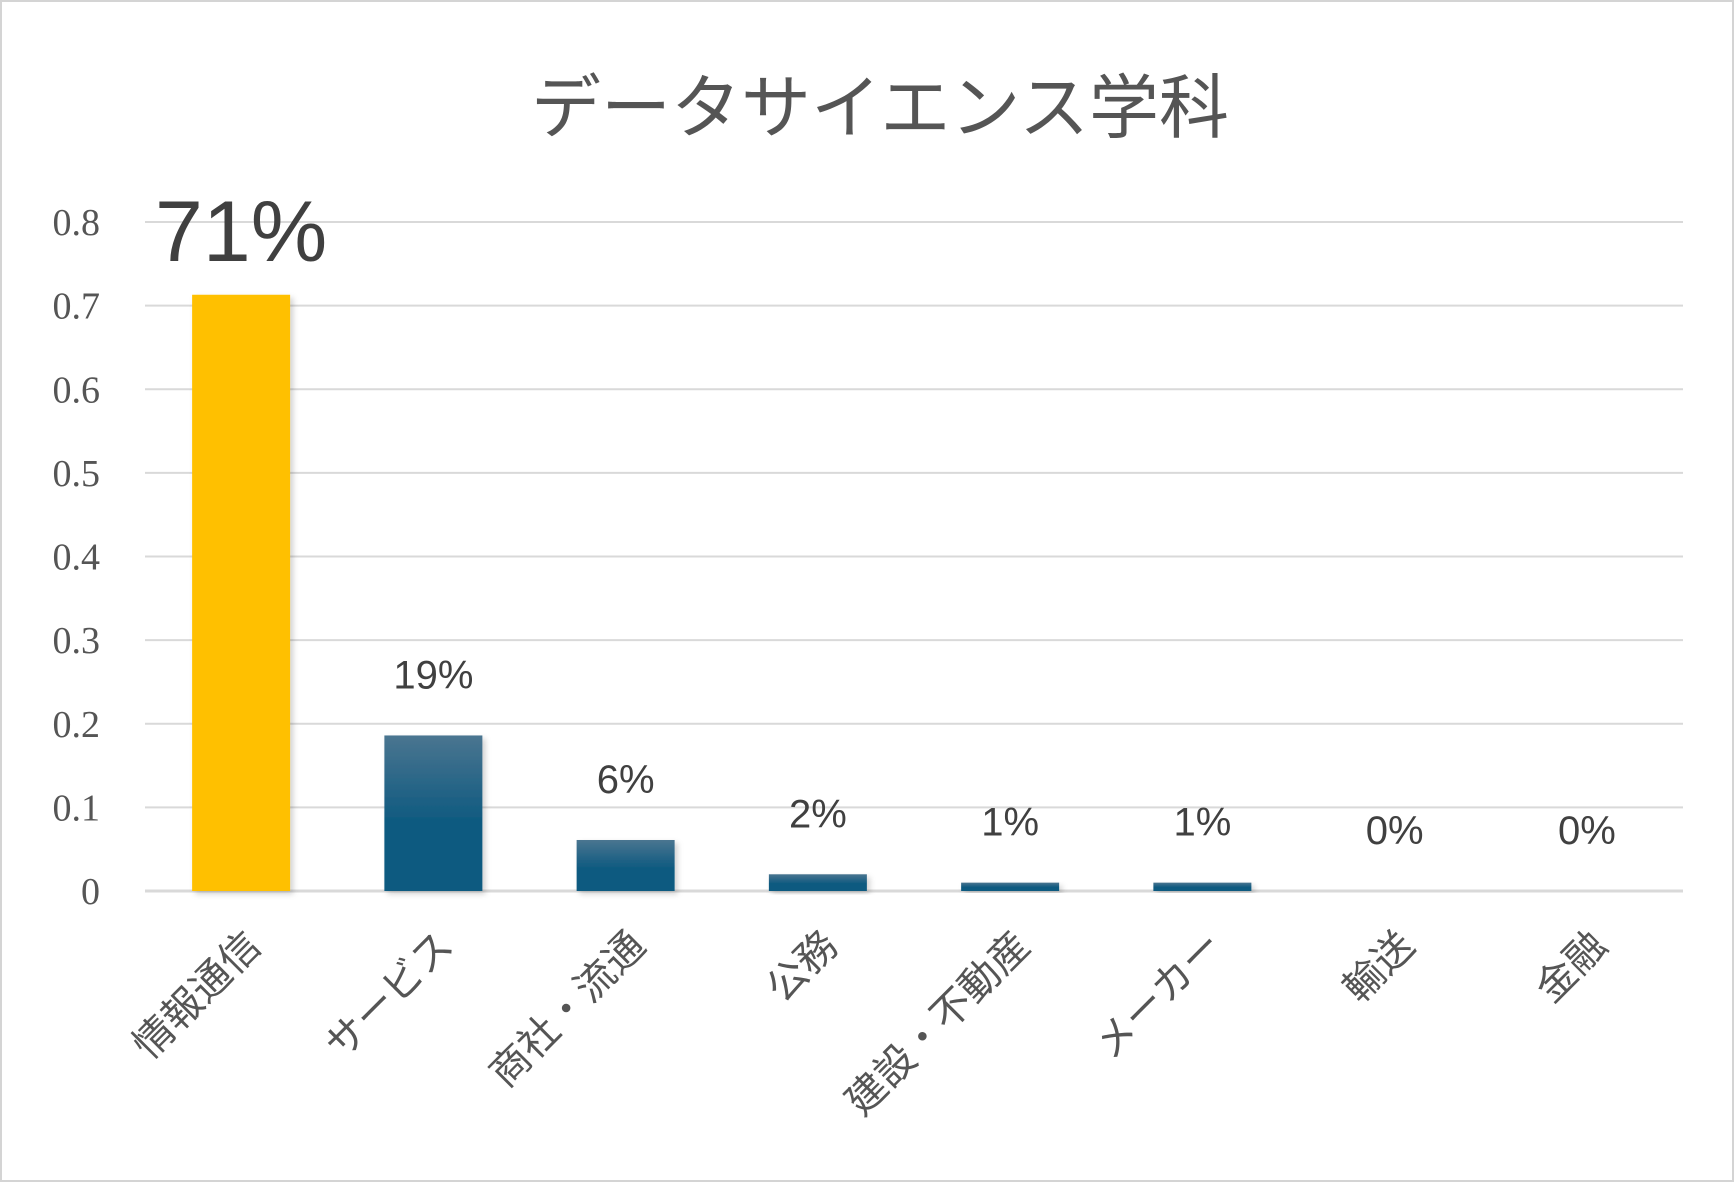 This screenshot has width=1734, height=1182. What do you see at coordinates (880, 108) in the screenshot?
I see `chart-title: データサイエンス学科` at bounding box center [880, 108].